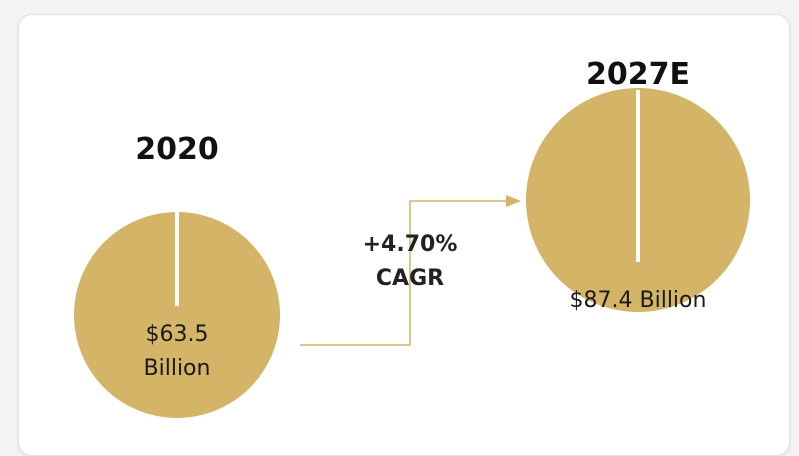  Describe the element at coordinates (638, 74) in the screenshot. I see `year-label: 2027E` at that location.